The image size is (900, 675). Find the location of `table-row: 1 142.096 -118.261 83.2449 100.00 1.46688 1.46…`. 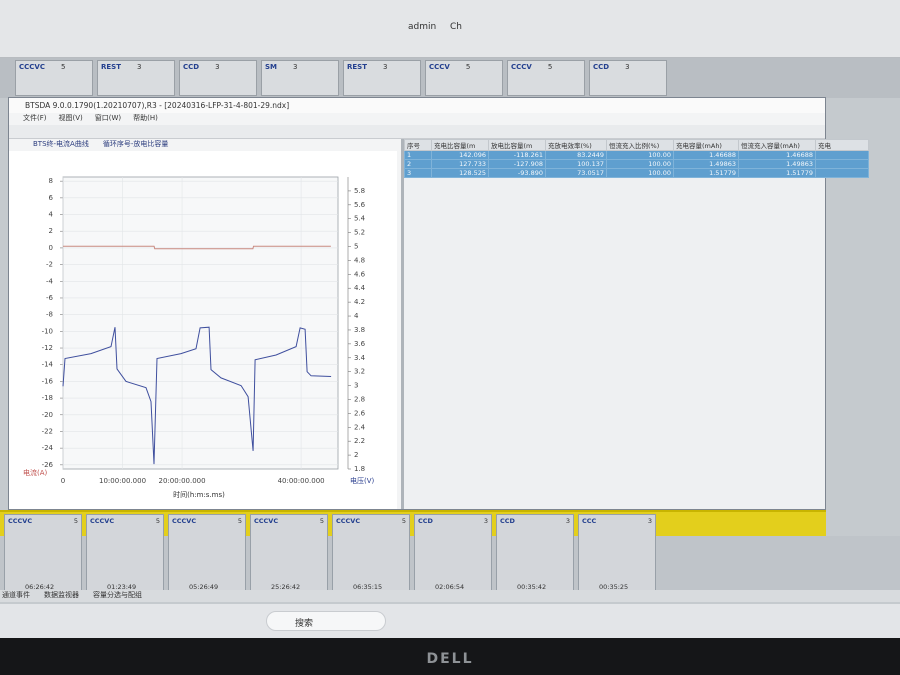

table-row: 1 142.096 -118.261 83.2449 100.00 1.46688 1.46… is located at coordinates (636, 155).